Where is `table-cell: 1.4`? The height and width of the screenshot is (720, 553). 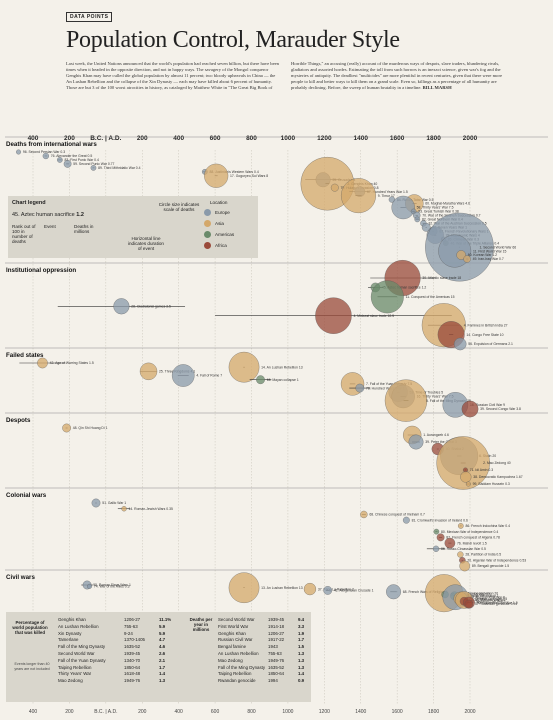
table-cell: 1.4 is located at coordinates (162, 674).